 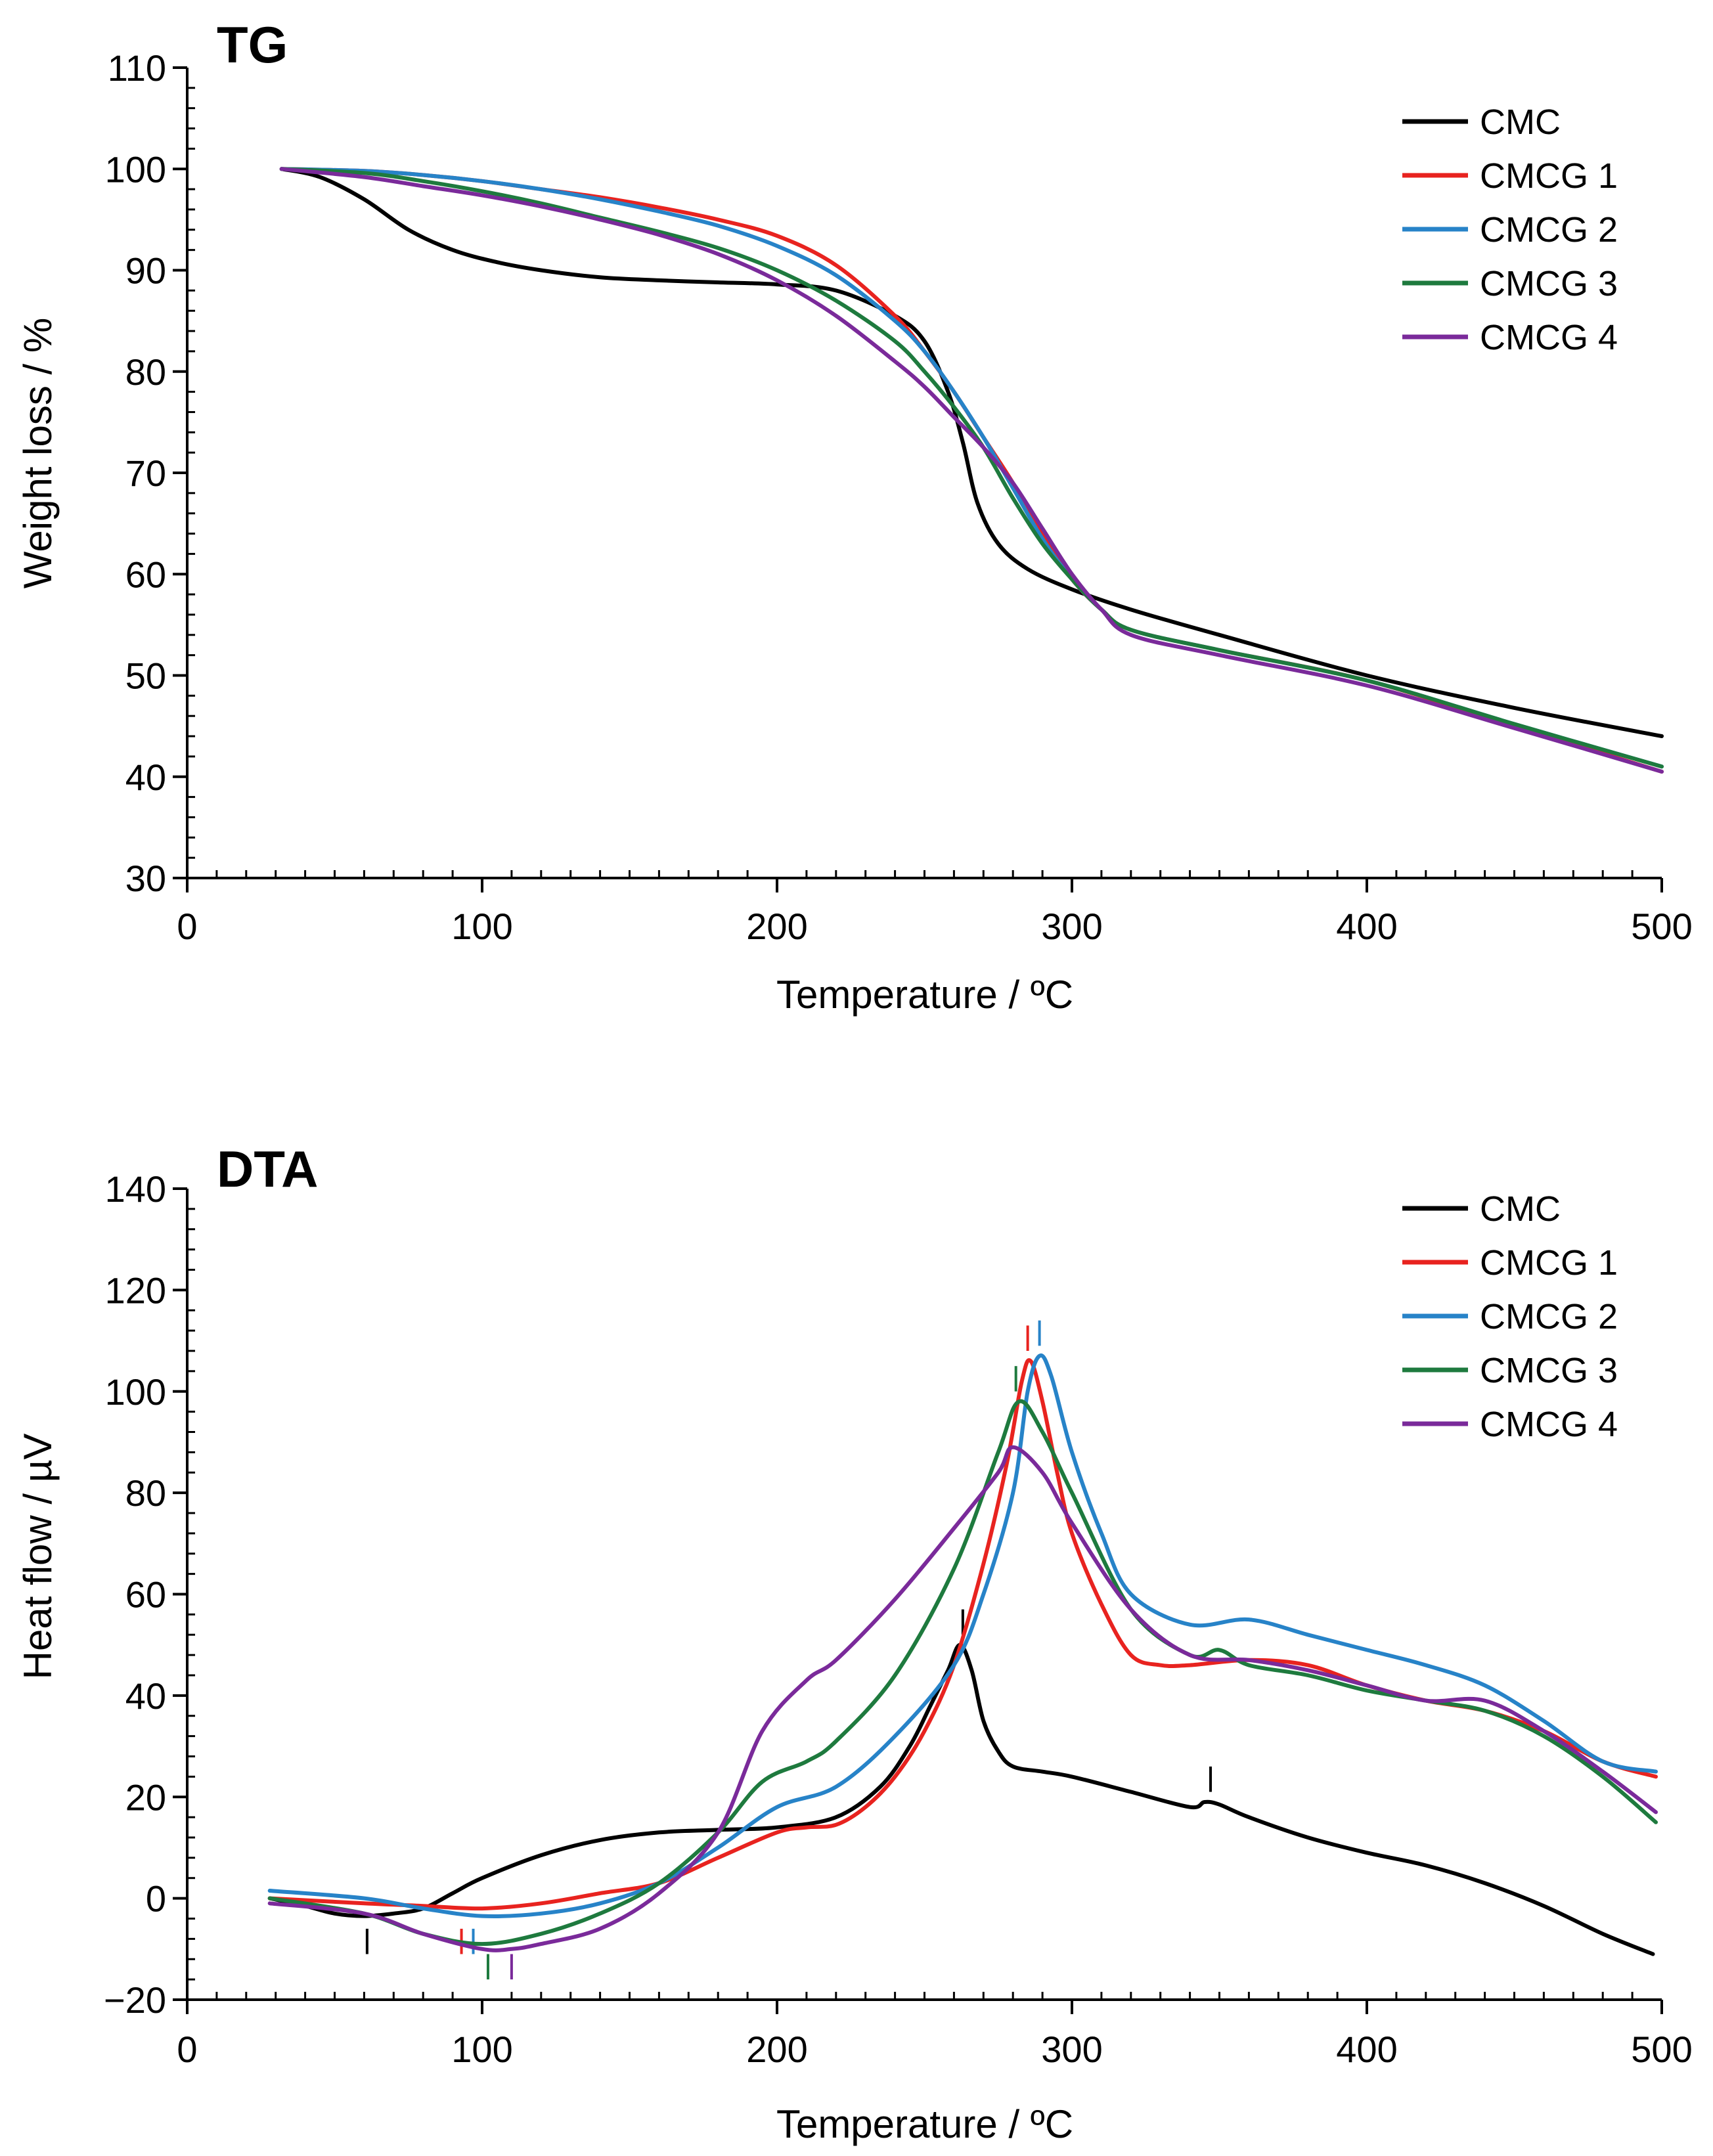 What do you see at coordinates (924, 995) in the screenshot?
I see `tg-x-axis-label: Temperature / ºC` at bounding box center [924, 995].